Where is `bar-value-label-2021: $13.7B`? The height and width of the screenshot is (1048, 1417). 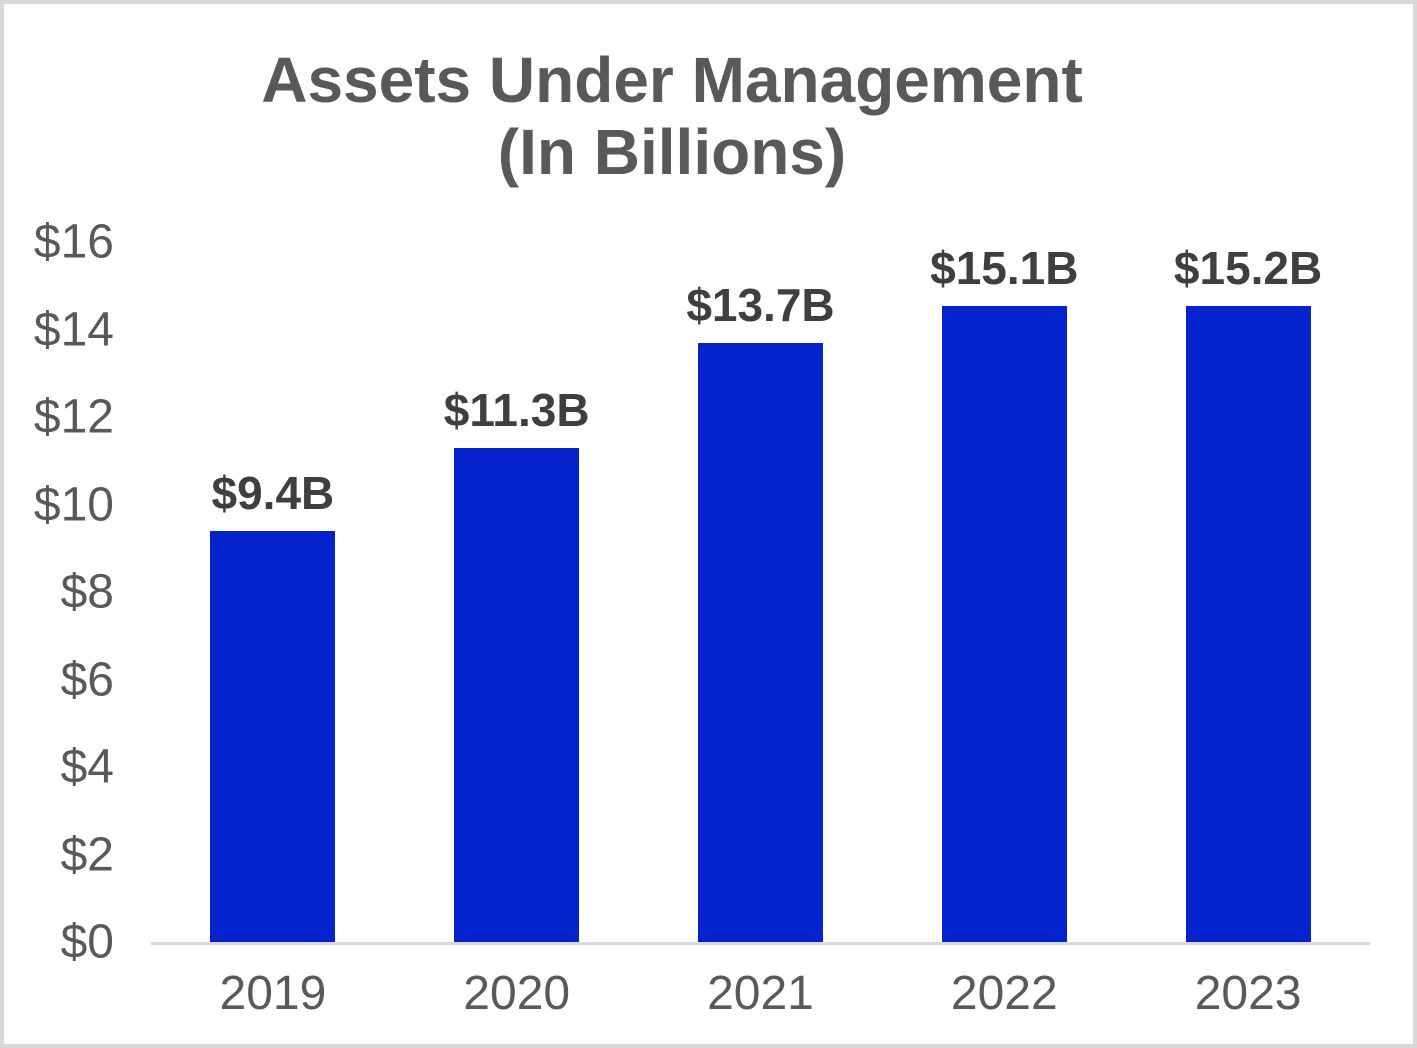 bar-value-label-2021: $13.7B is located at coordinates (760, 304).